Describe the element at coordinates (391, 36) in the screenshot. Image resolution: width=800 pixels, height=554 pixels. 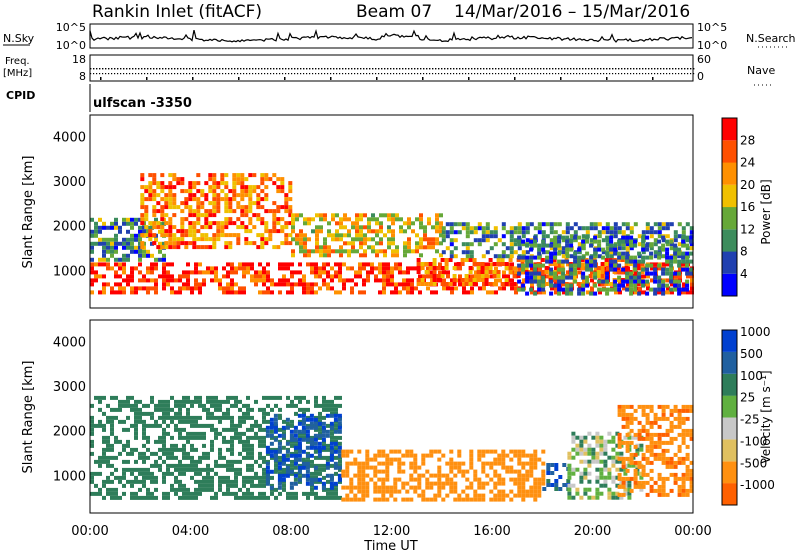
I see `nsky-line` at that location.